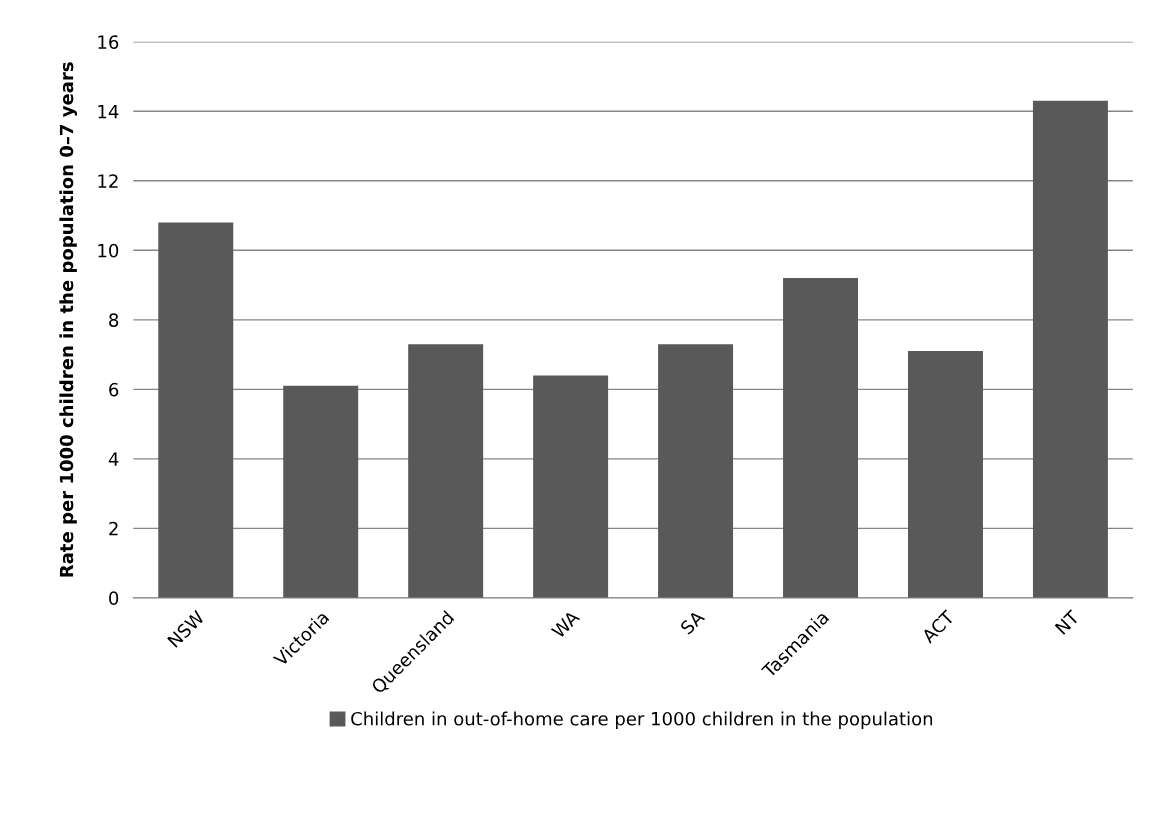  I want to click on y-tick-label: 16, so click(108, 42).